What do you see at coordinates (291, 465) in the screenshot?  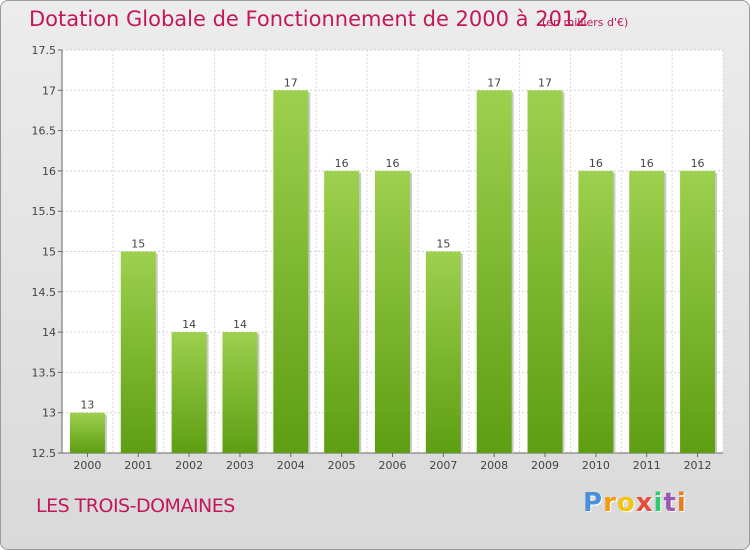 I see `x-tick-label: 2004` at bounding box center [291, 465].